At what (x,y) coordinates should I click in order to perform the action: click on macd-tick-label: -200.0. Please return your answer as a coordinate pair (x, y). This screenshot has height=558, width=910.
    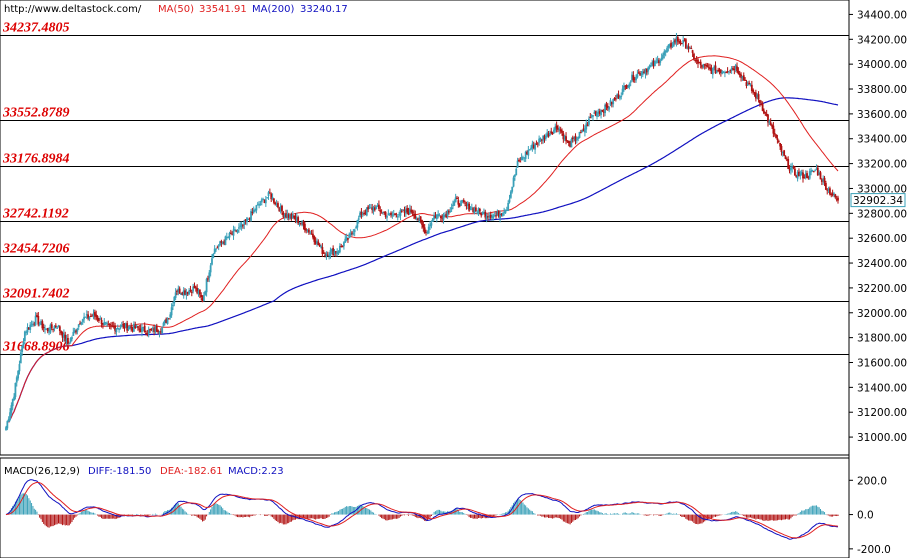
    Looking at the image, I should click on (874, 550).